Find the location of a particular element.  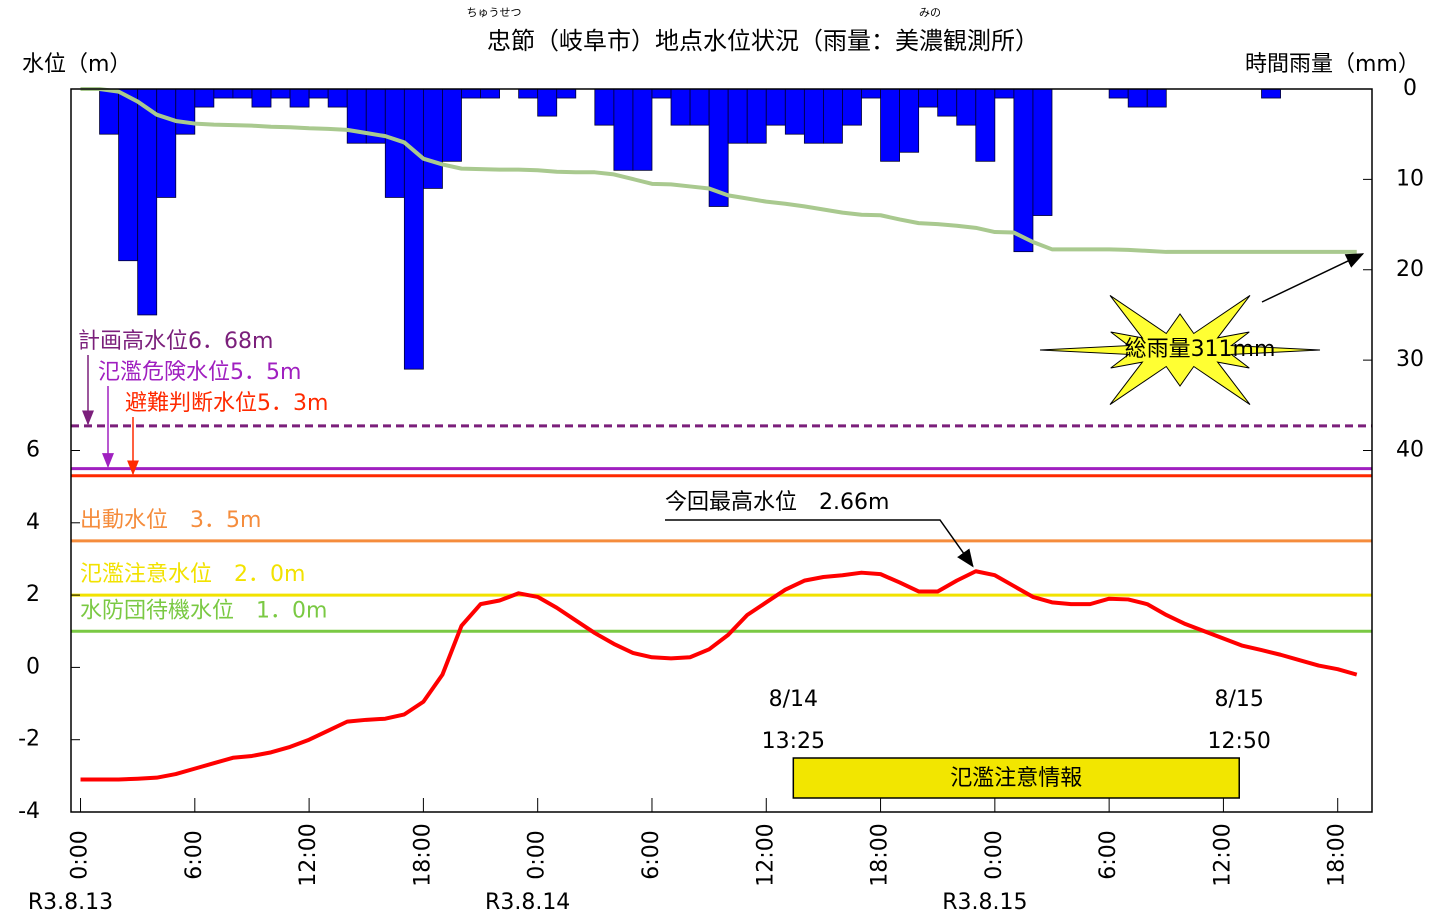

y-tick-label: 2 is located at coordinates (33, 594).